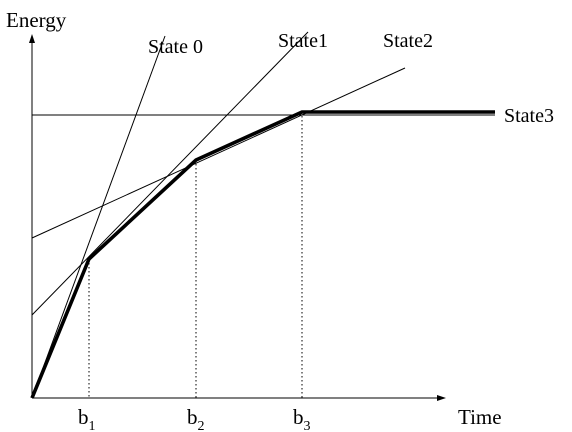  What do you see at coordinates (441, 398) in the screenshot?
I see `x-axis-arrowhead` at bounding box center [441, 398].